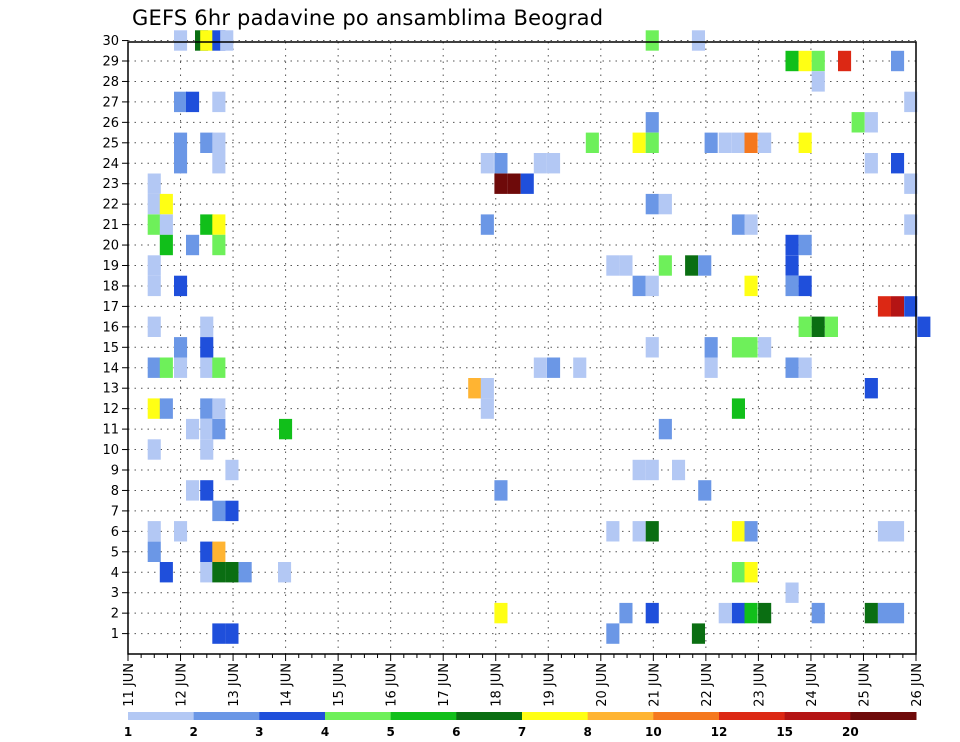 This screenshot has width=960, height=742. I want to click on chart-title: GEFS 6hr padavine po ansamblima Beograd, so click(368, 18).